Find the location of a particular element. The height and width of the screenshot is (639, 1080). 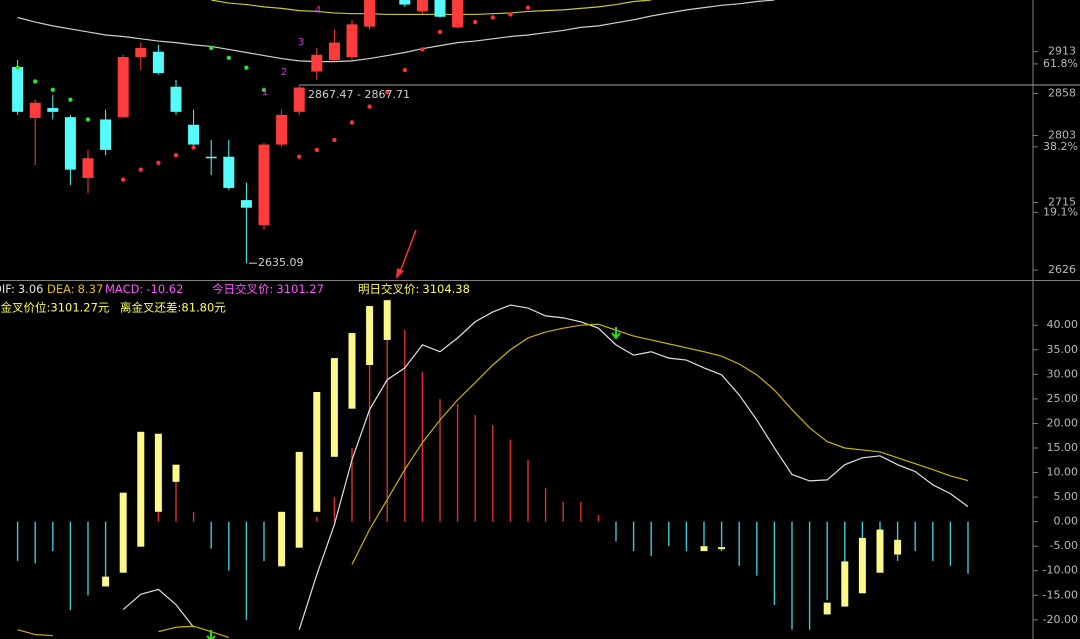

wave-label: 2 is located at coordinates (284, 72).